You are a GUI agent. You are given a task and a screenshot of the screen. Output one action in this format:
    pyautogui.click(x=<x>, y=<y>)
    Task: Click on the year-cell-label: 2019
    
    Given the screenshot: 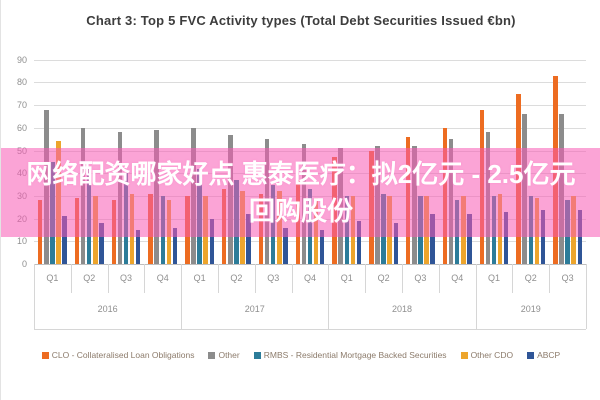 What is the action you would take?
    pyautogui.click(x=530, y=309)
    